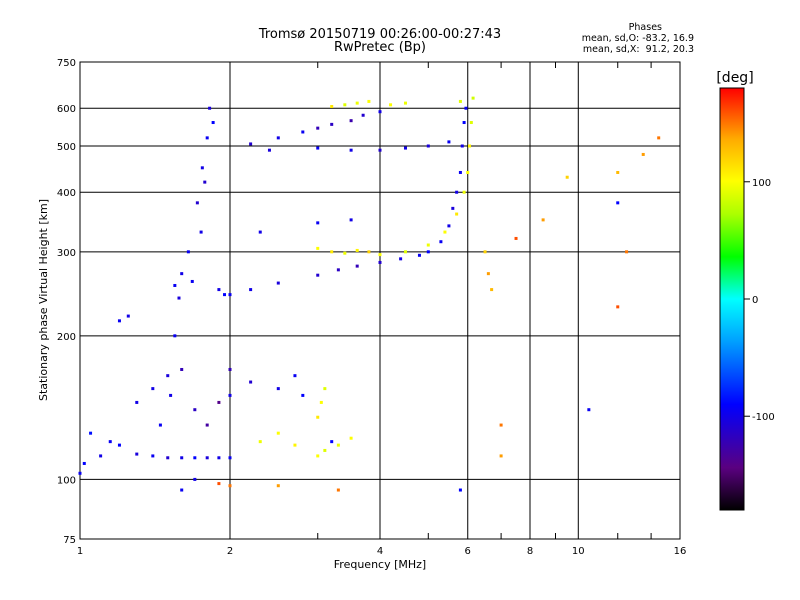 The width and height of the screenshot is (800, 600). I want to click on phases-stats-x-mode: mean, sd,X: 91.2, 20.3, so click(638, 49).